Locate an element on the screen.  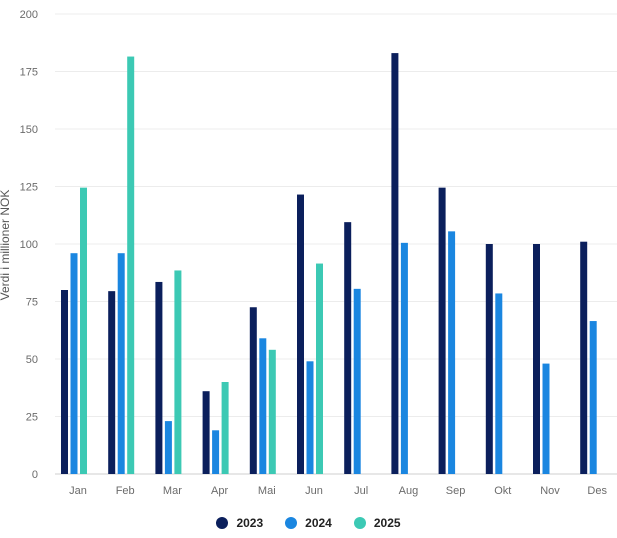
bar-2025-Jun is located at coordinates (319, 368).